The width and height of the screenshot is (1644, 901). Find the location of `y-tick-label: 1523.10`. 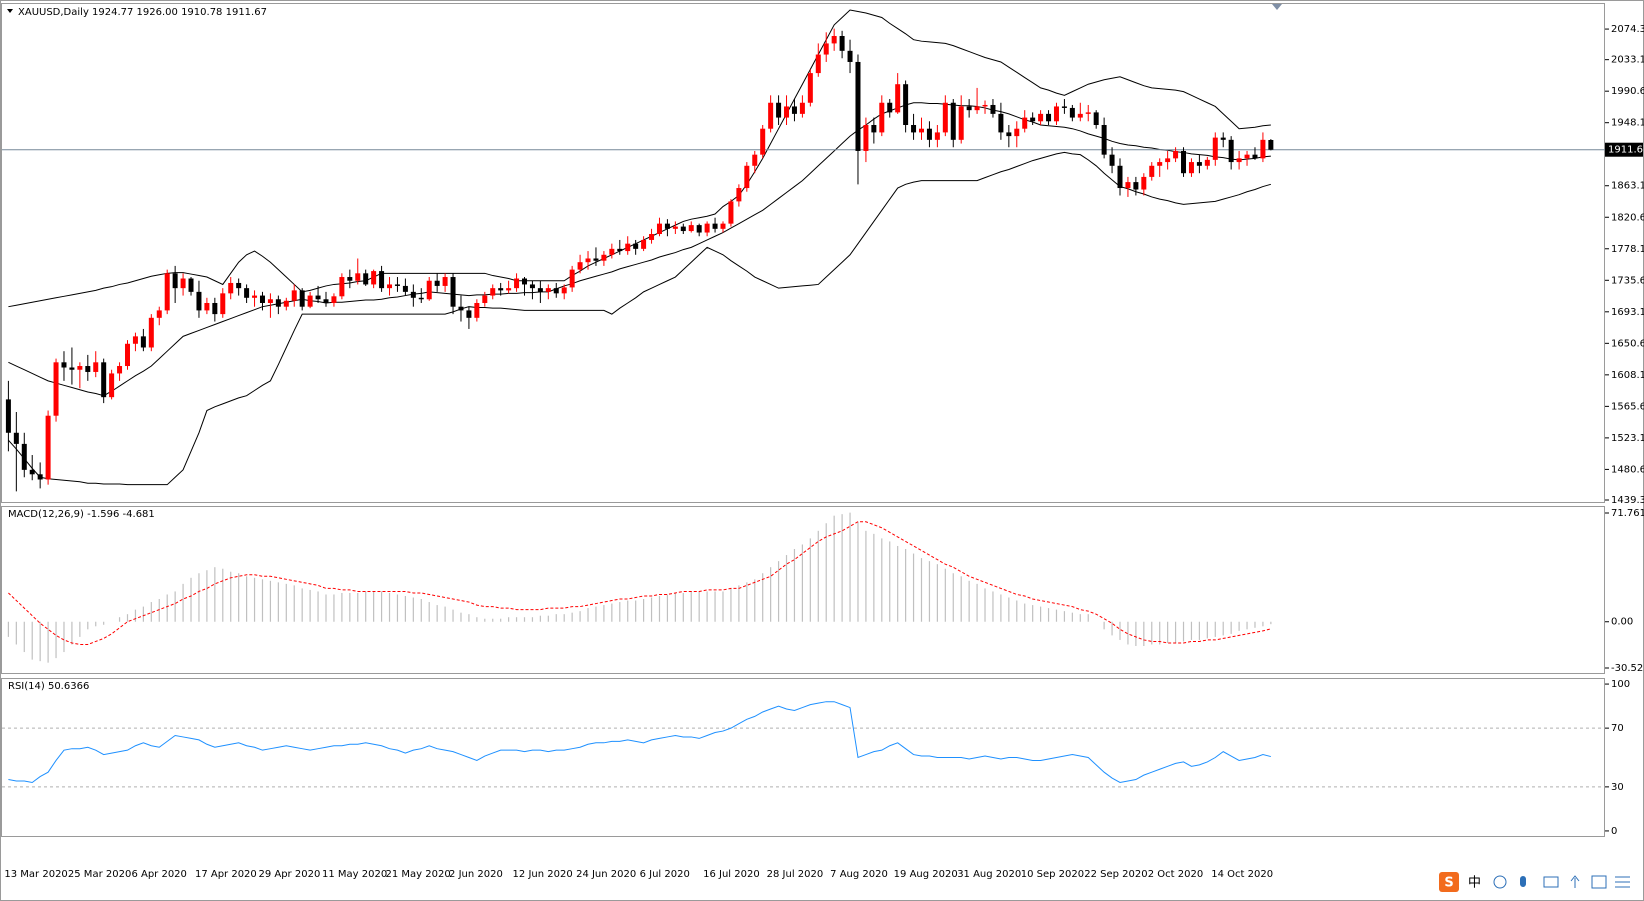

y-tick-label: 1523.10 is located at coordinates (1627, 438).